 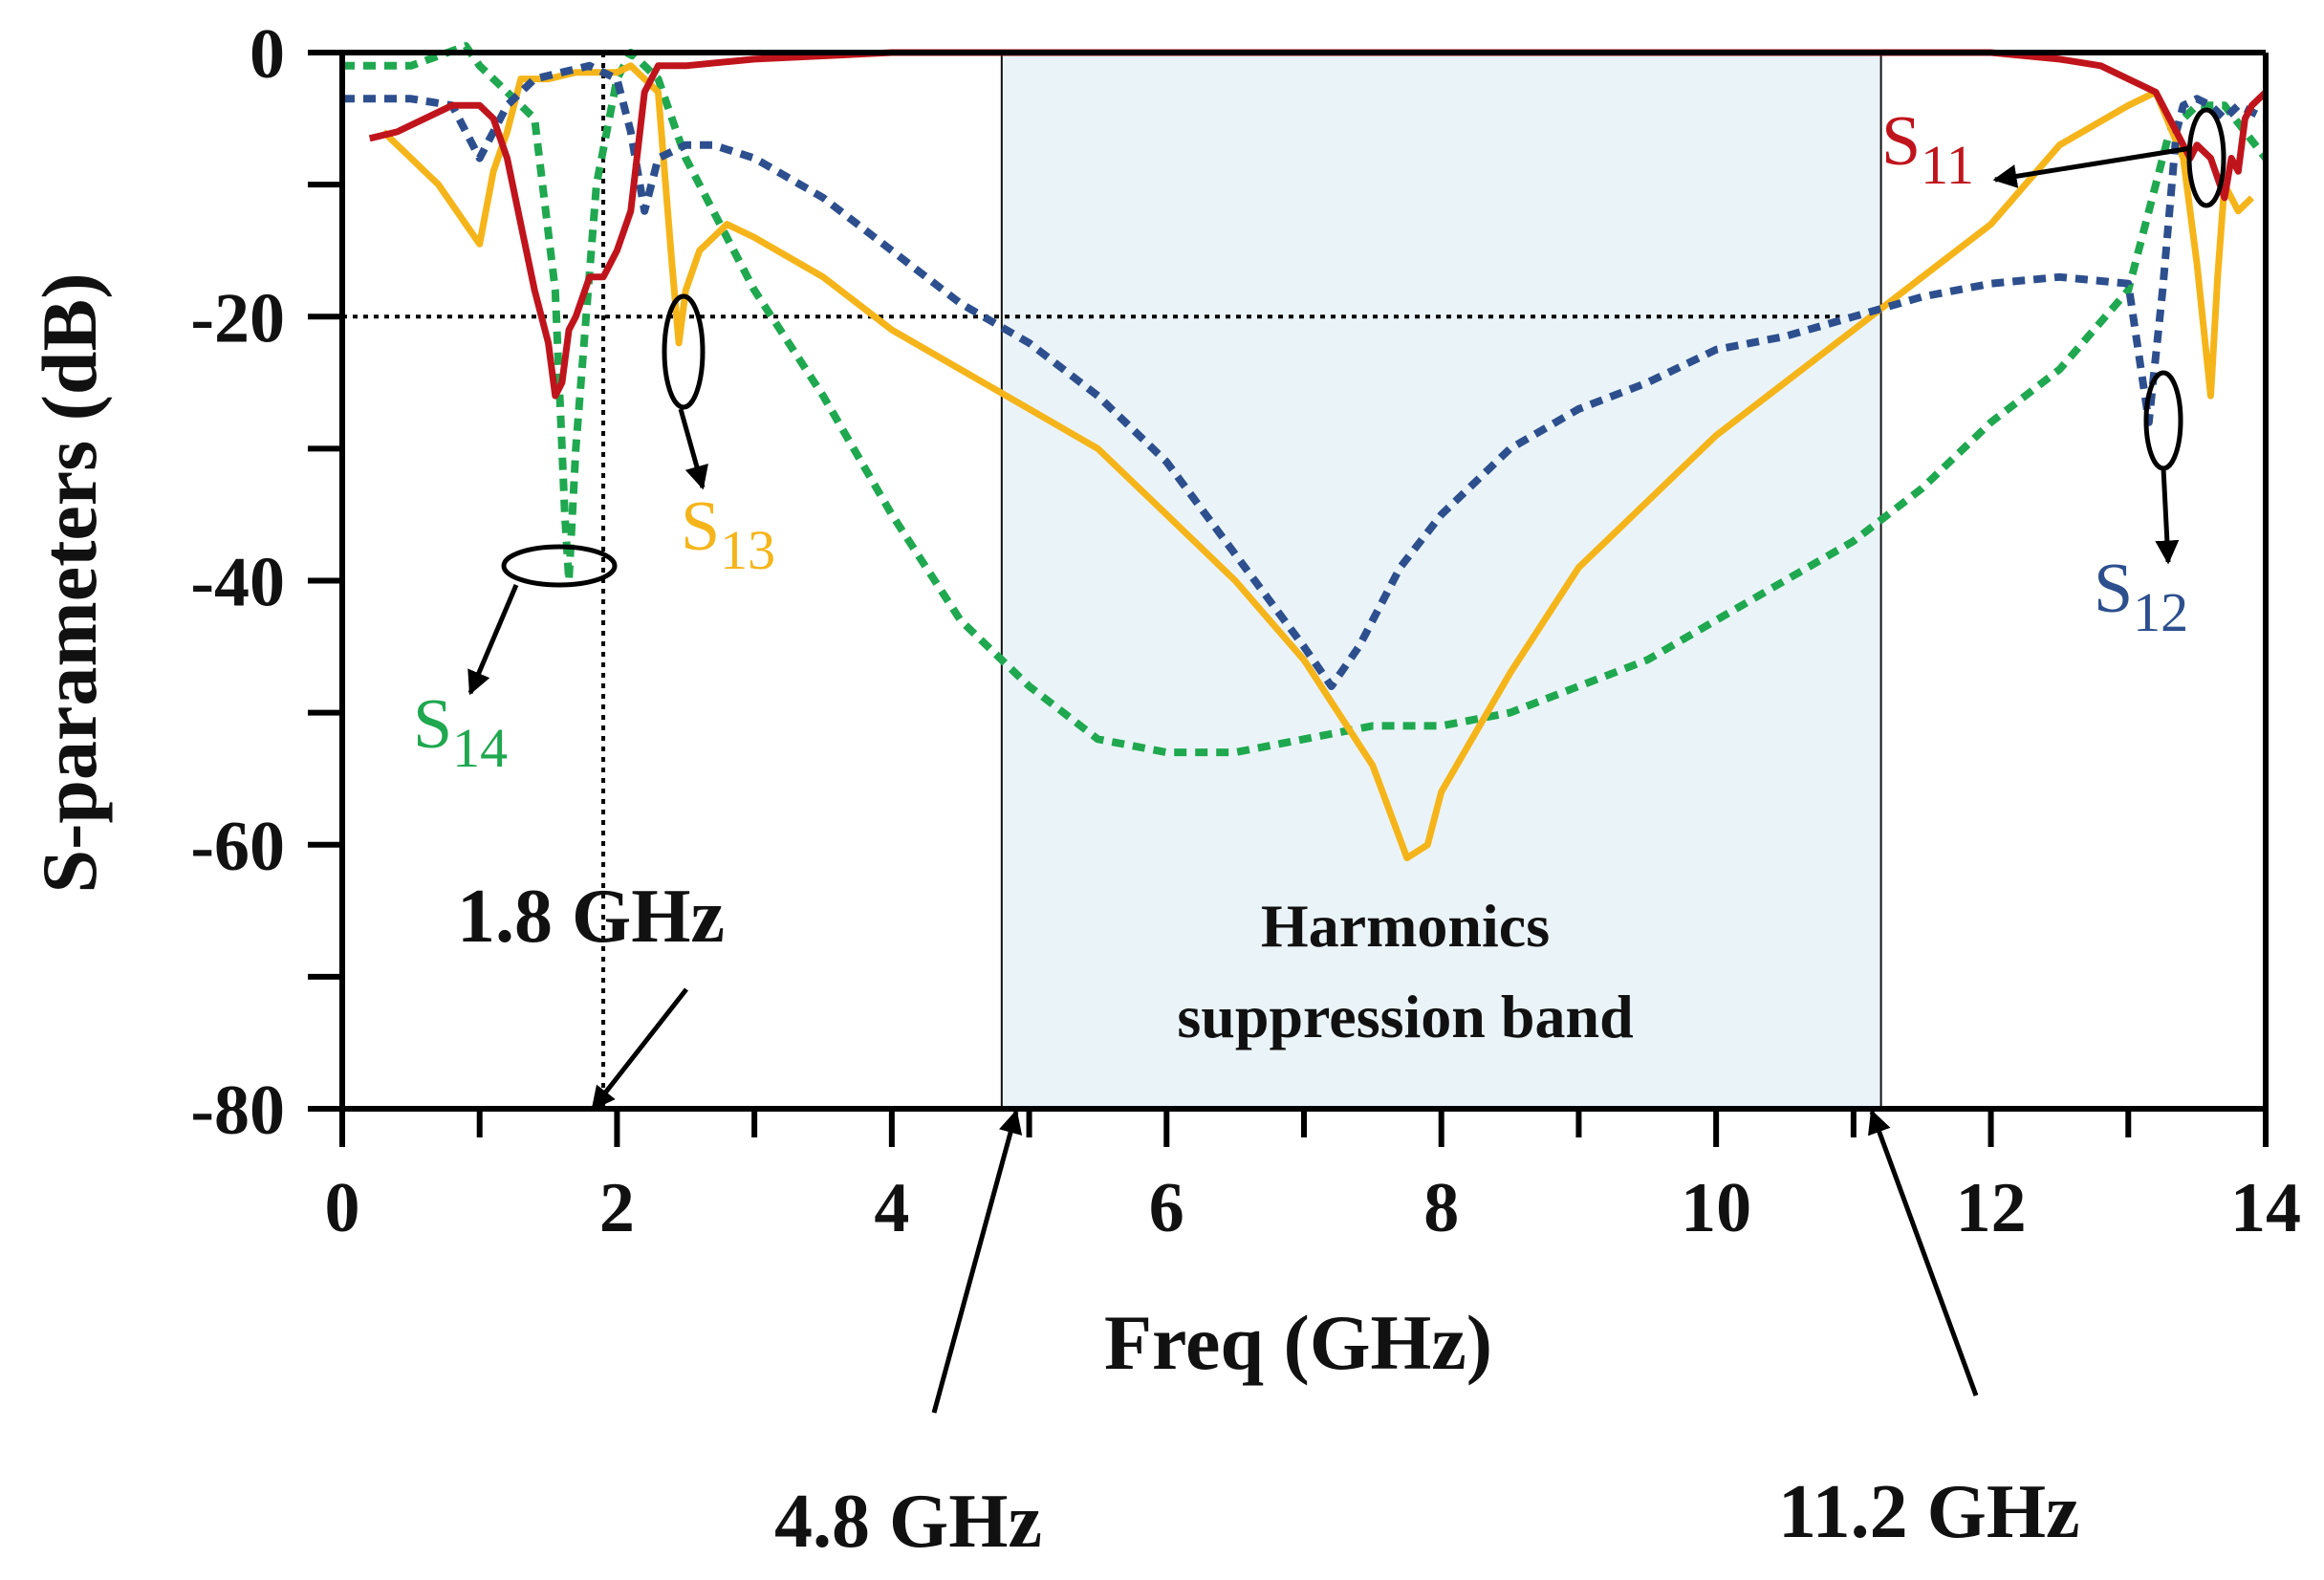 I want to click on x-tick-label-4: 4, so click(x=891, y=1208).